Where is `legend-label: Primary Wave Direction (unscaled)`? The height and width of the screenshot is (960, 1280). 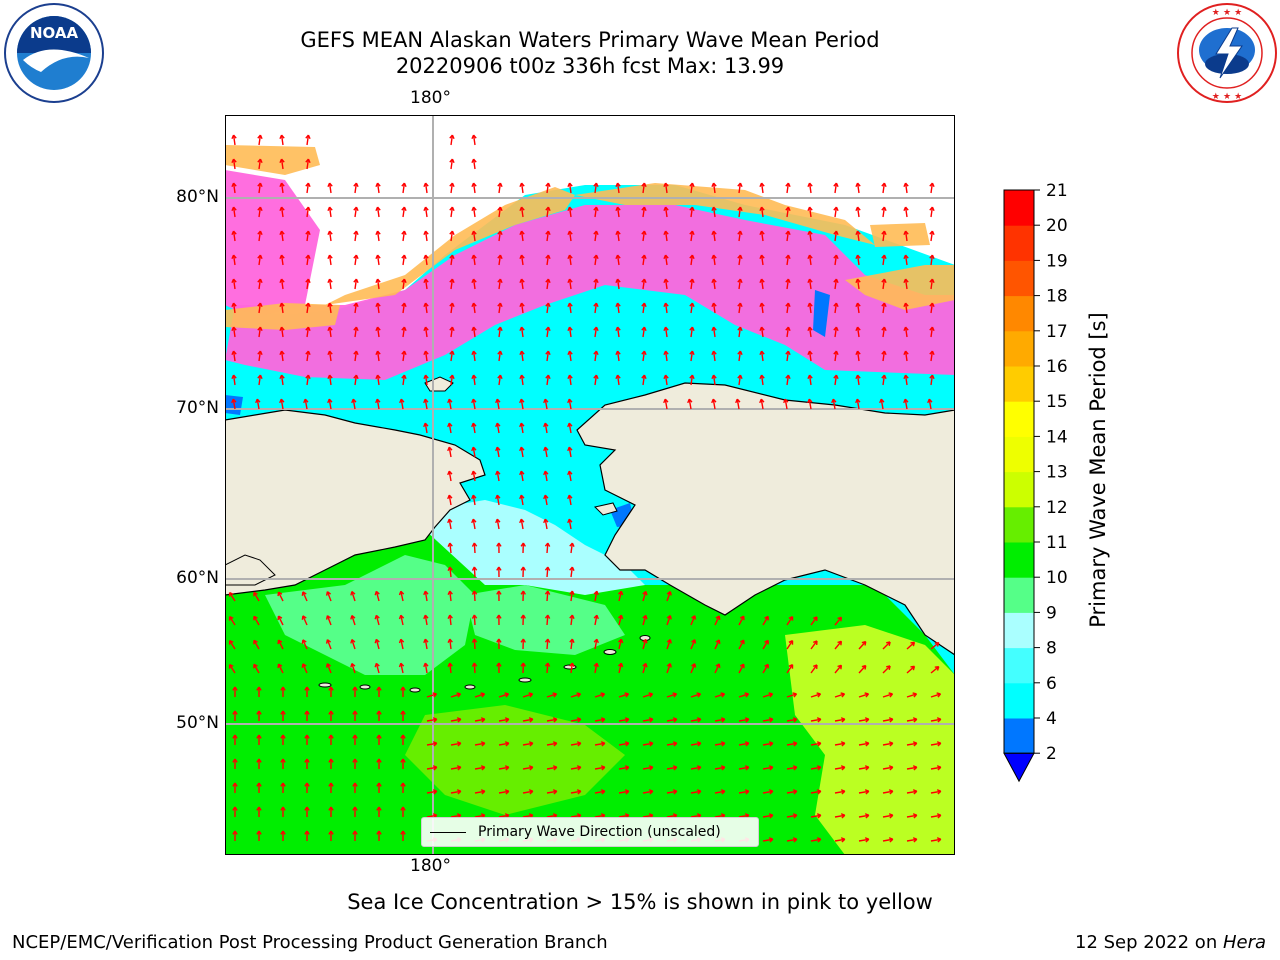
legend-label: Primary Wave Direction (unscaled) is located at coordinates (599, 832).